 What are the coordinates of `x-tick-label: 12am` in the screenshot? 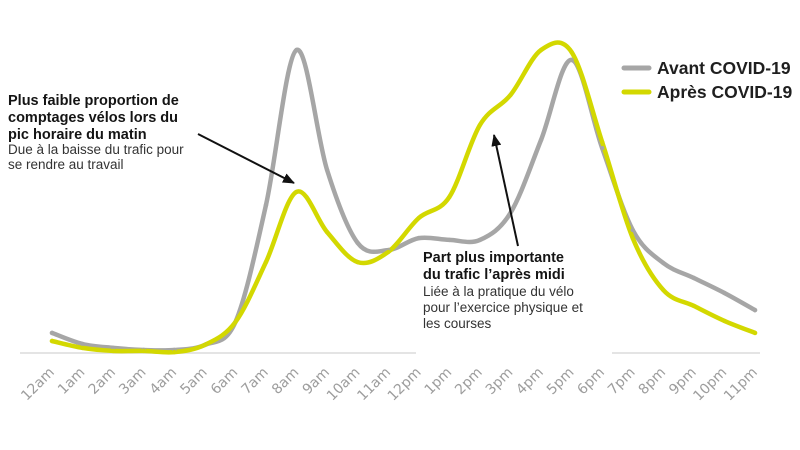 It's located at (38, 385).